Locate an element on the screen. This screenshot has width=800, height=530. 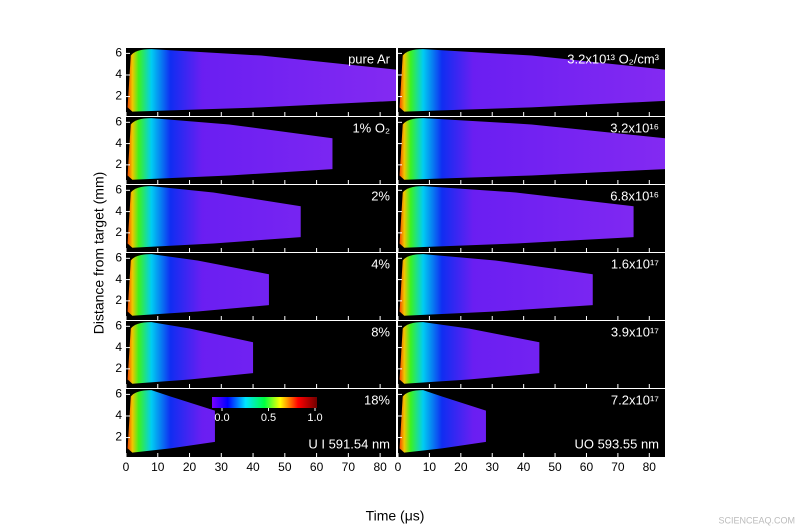
panel-label: 18% is located at coordinates (377, 399).